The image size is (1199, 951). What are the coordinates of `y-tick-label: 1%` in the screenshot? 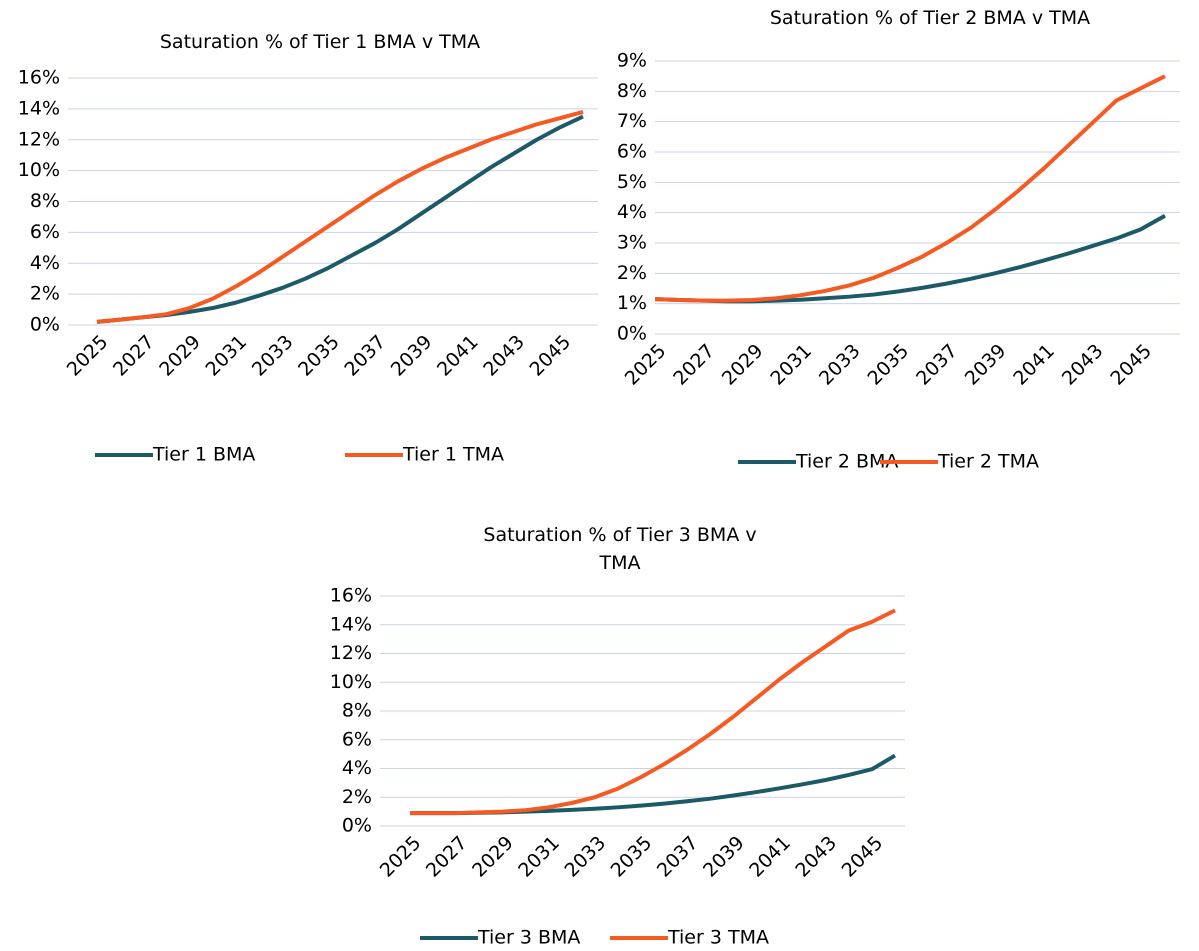 It's located at (632, 303).